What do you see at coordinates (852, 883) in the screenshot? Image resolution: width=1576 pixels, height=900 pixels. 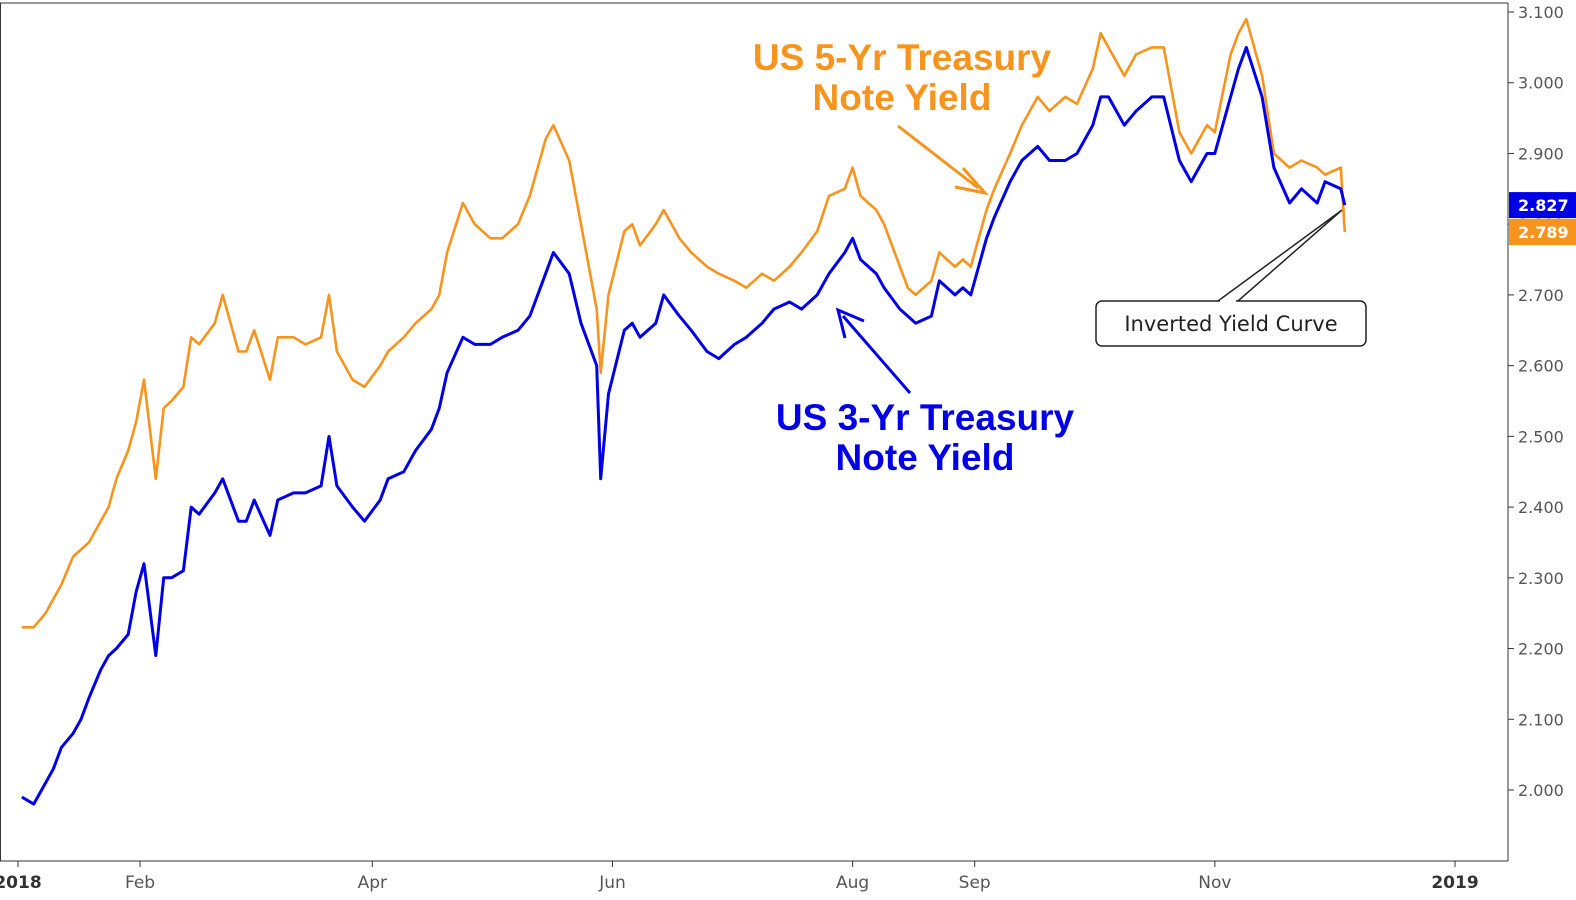 I see `x-tick-label: Aug` at bounding box center [852, 883].